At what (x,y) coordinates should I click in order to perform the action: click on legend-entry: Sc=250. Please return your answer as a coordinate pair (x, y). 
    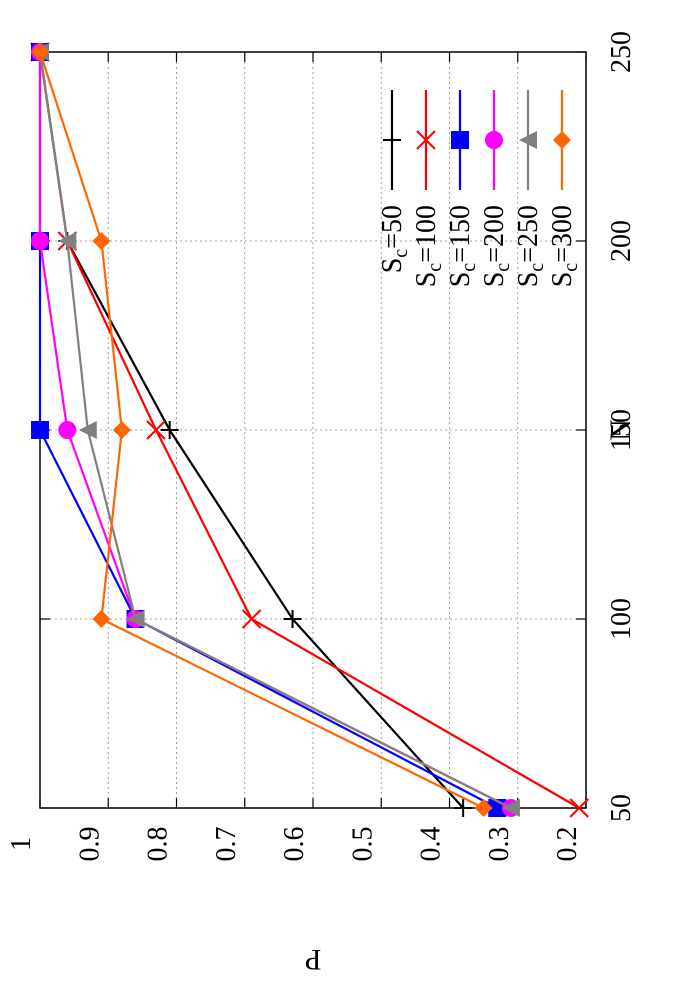
    Looking at the image, I should click on (530, 188).